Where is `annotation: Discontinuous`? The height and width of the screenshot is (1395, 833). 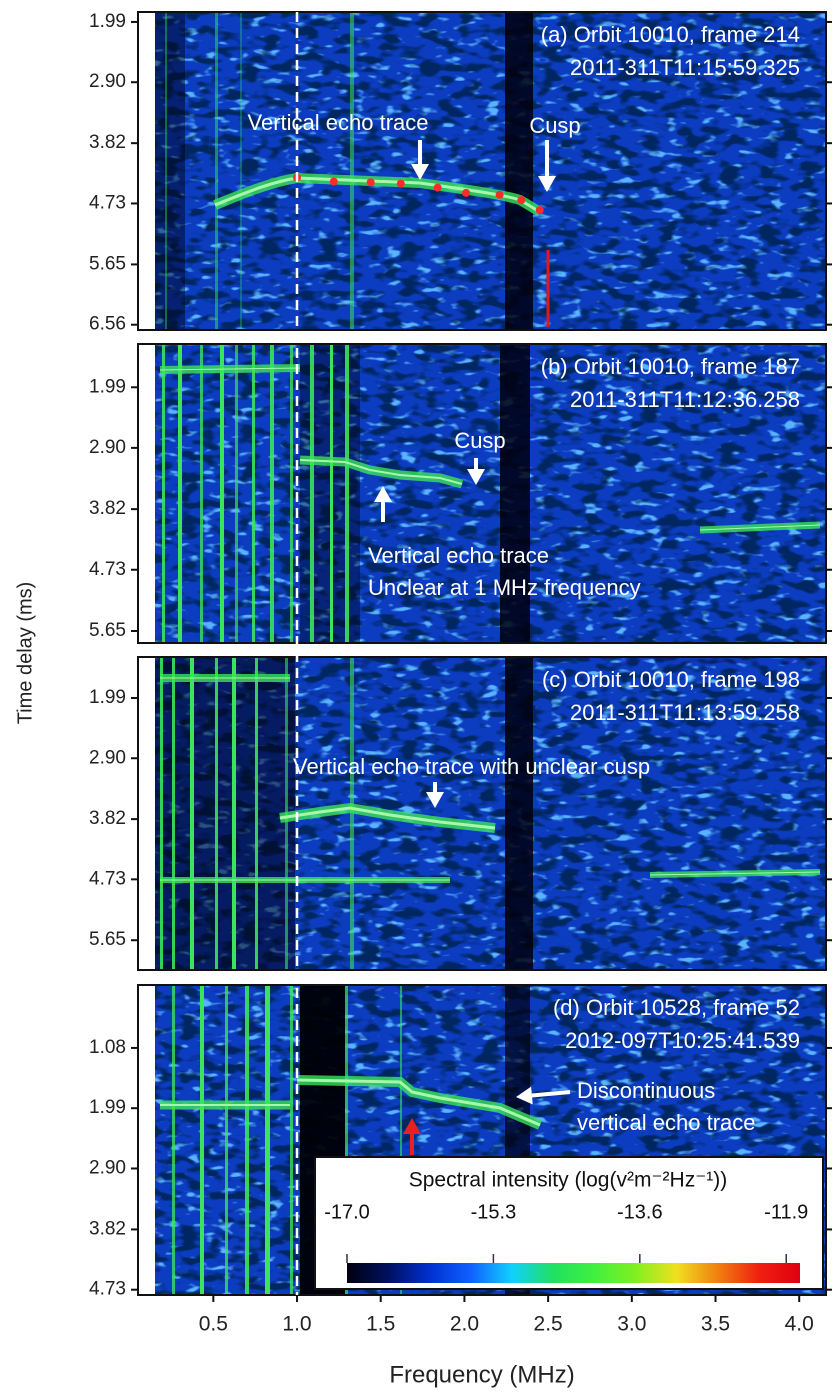 annotation: Discontinuous is located at coordinates (646, 1090).